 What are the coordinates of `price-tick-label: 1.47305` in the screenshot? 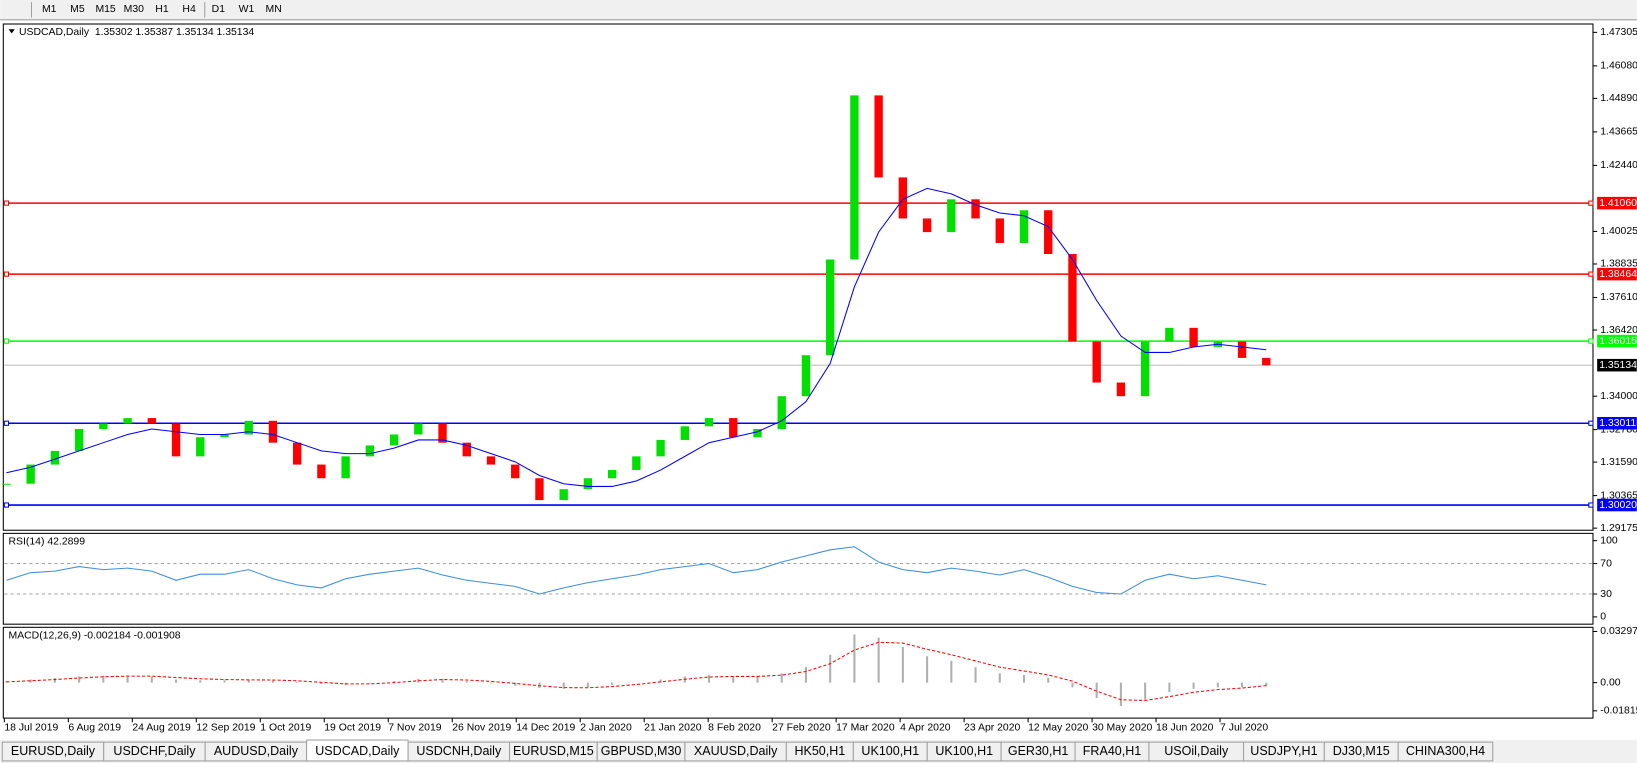 It's located at (1618, 32).